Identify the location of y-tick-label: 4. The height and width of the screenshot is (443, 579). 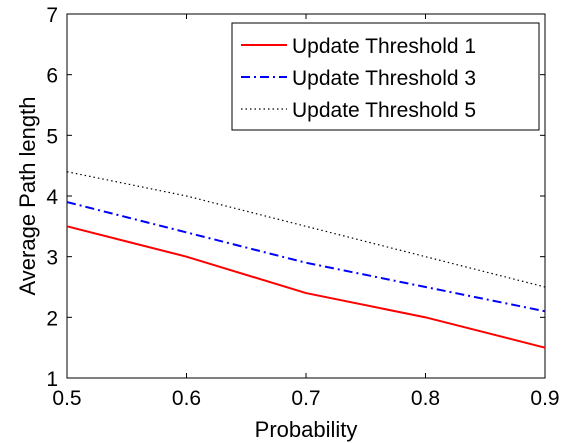
(52, 197).